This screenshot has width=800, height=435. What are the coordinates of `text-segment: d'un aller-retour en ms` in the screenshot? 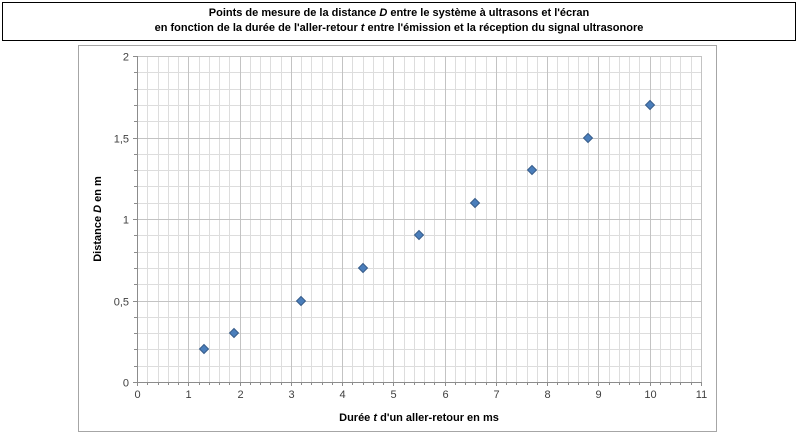 It's located at (438, 418).